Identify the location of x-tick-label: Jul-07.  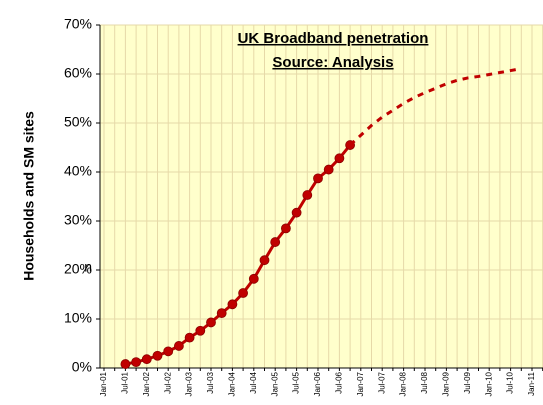
(381, 382).